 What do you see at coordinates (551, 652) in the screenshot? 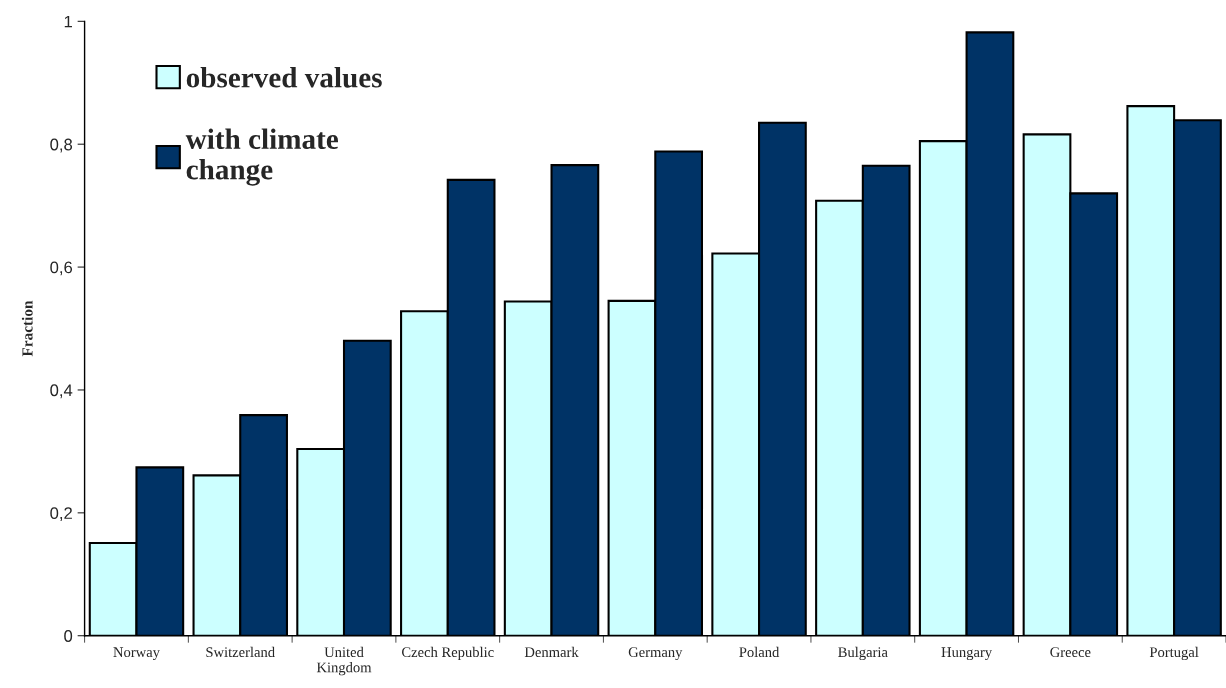
I see `x-tick-label: Denmark` at bounding box center [551, 652].